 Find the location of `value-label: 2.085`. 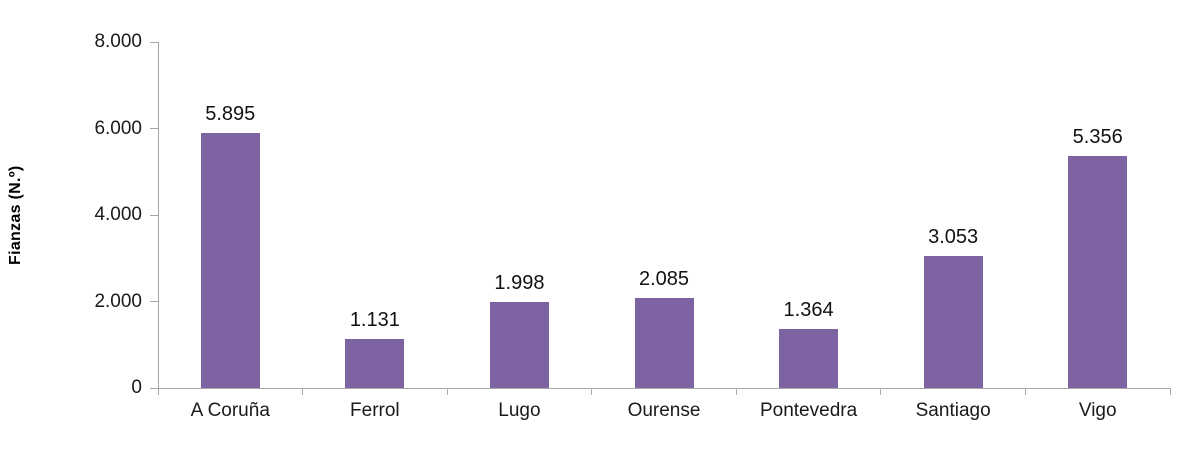

value-label: 2.085 is located at coordinates (664, 278).